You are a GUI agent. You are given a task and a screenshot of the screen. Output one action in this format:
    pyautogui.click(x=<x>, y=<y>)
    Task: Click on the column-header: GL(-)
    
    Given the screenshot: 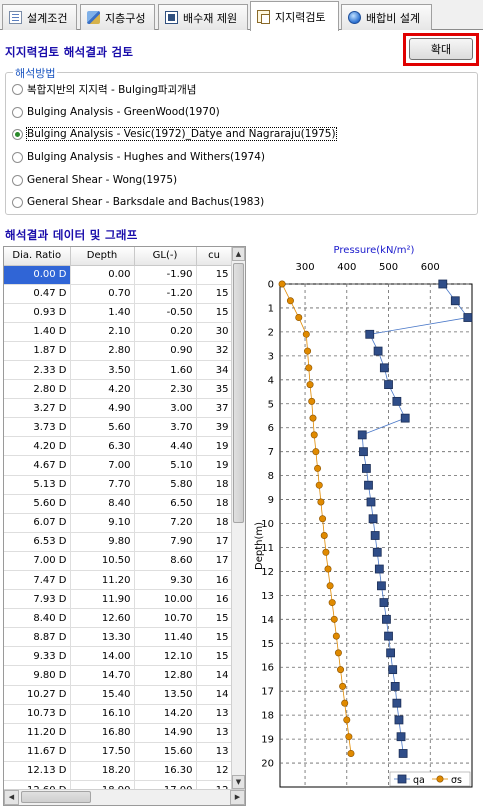 What is the action you would take?
    pyautogui.click(x=165, y=256)
    